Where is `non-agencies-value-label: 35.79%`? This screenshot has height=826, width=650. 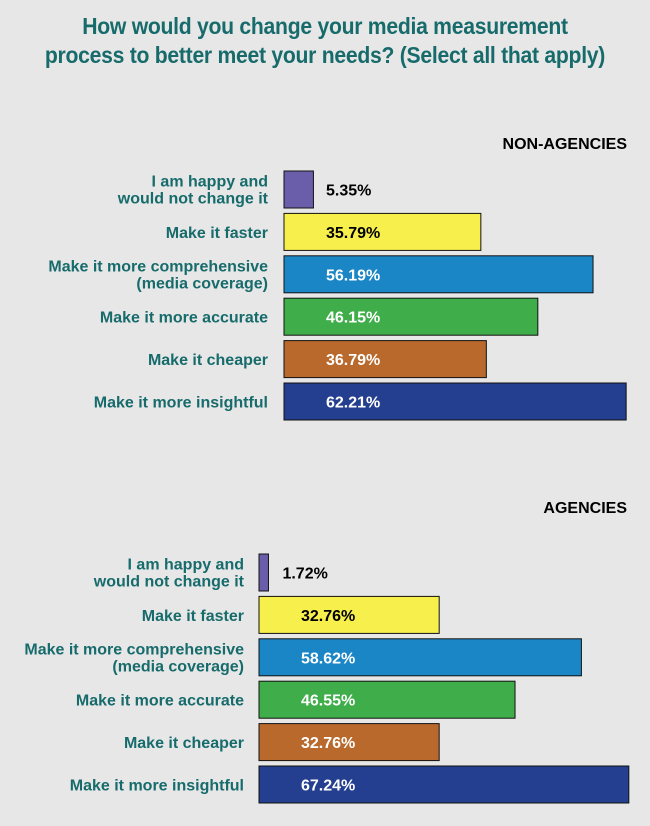 non-agencies-value-label: 35.79% is located at coordinates (353, 233).